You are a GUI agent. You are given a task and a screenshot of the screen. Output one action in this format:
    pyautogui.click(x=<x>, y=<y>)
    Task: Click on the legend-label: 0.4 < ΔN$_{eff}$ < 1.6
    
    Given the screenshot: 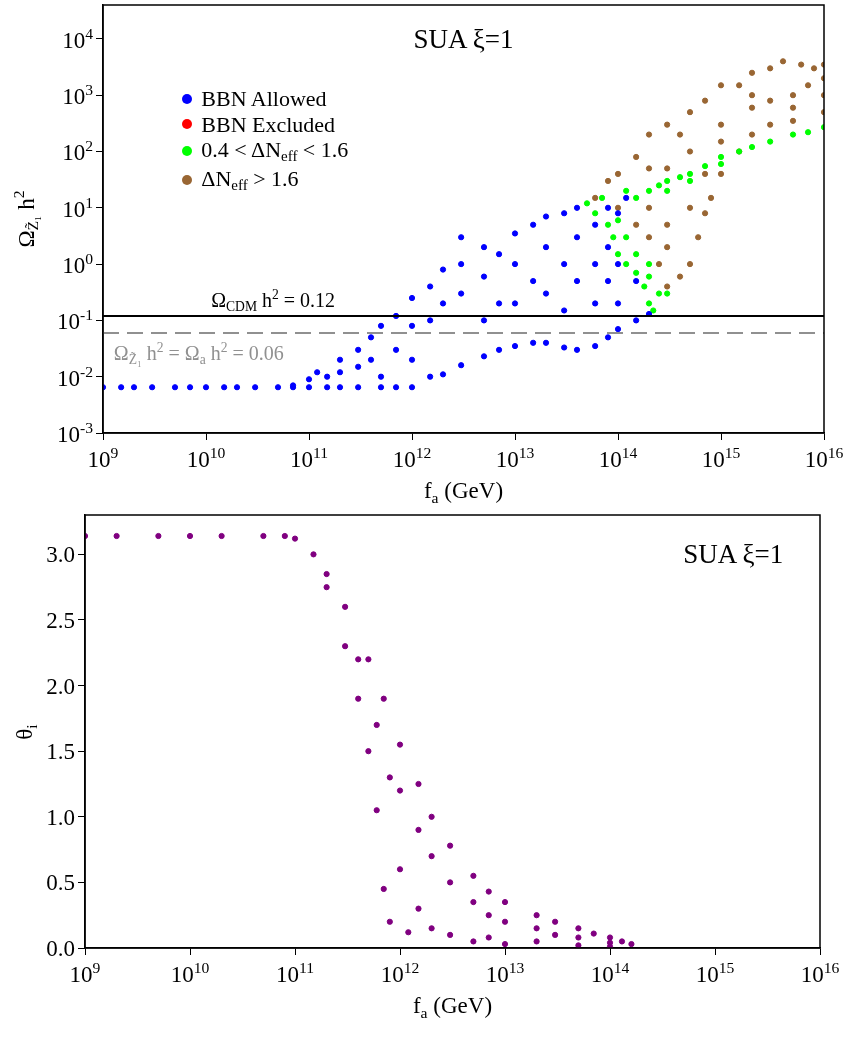 What is the action you would take?
    pyautogui.click(x=275, y=151)
    